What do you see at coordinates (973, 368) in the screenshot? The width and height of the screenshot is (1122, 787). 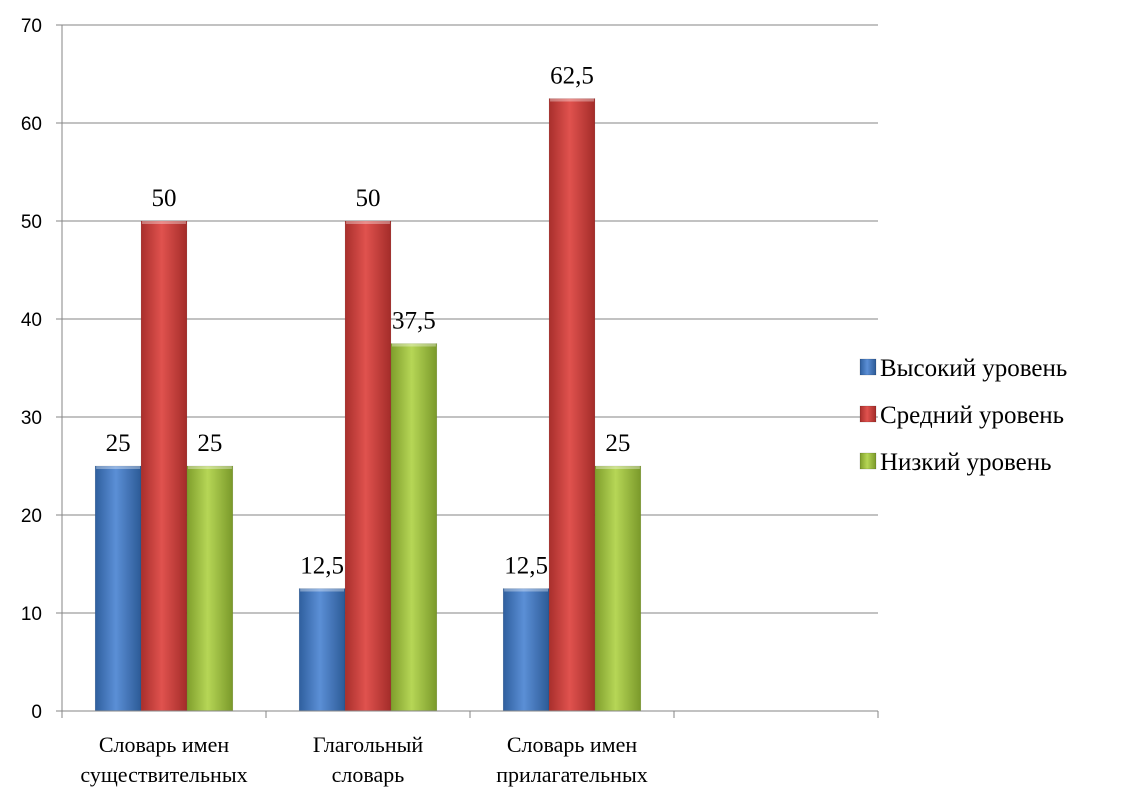 I see `legend-label: Высокий уровень` at bounding box center [973, 368].